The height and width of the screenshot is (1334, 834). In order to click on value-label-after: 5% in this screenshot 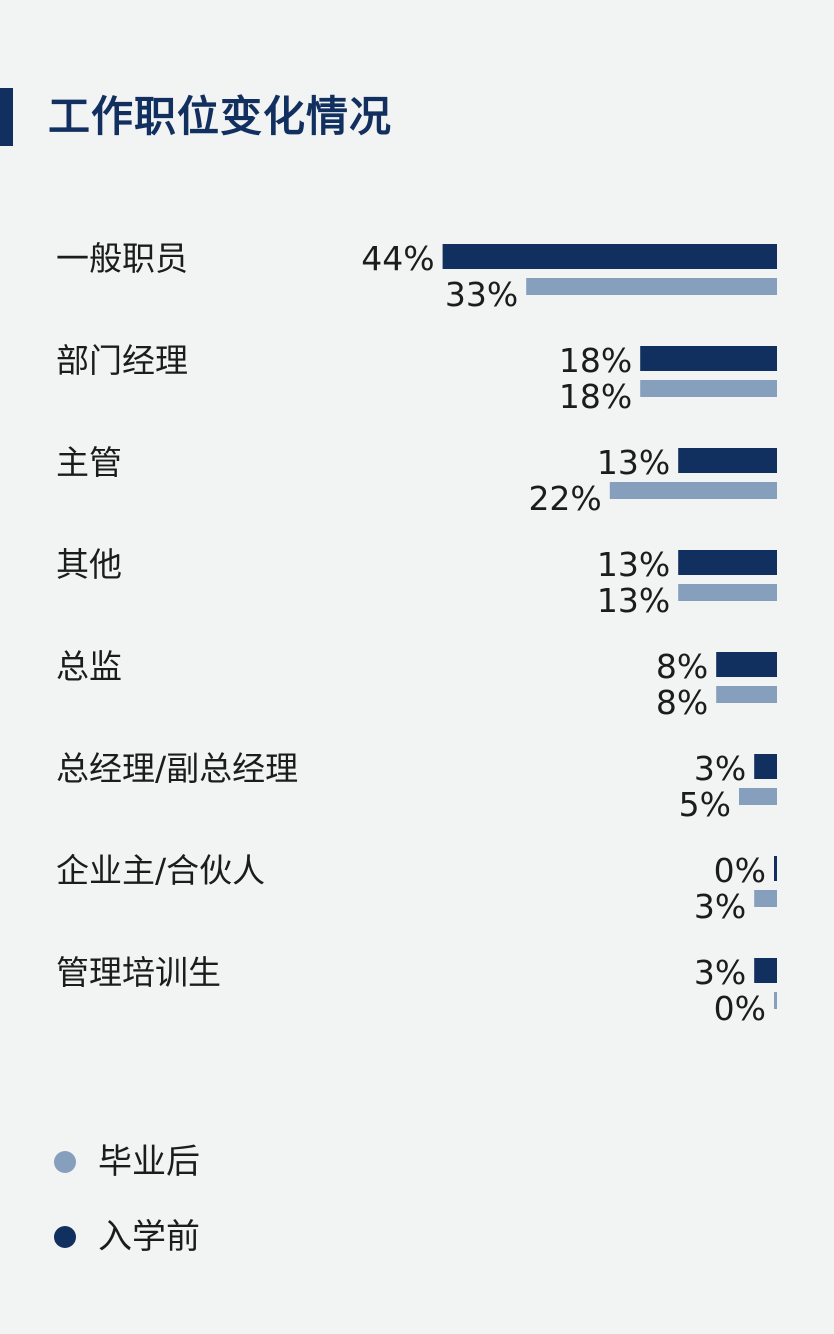, I will do `click(705, 804)`.